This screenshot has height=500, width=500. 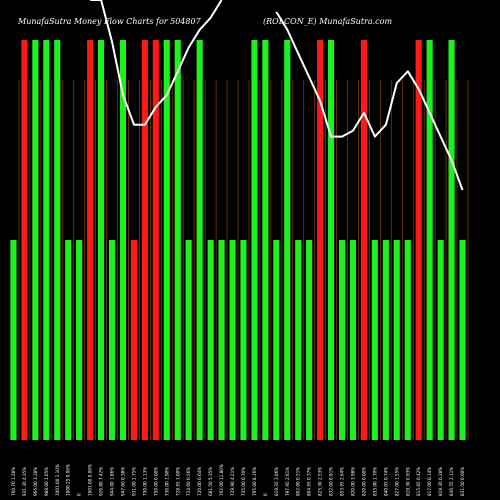 I want to click on x-tick-label: 931.00 1.75%, so click(x=134, y=481).